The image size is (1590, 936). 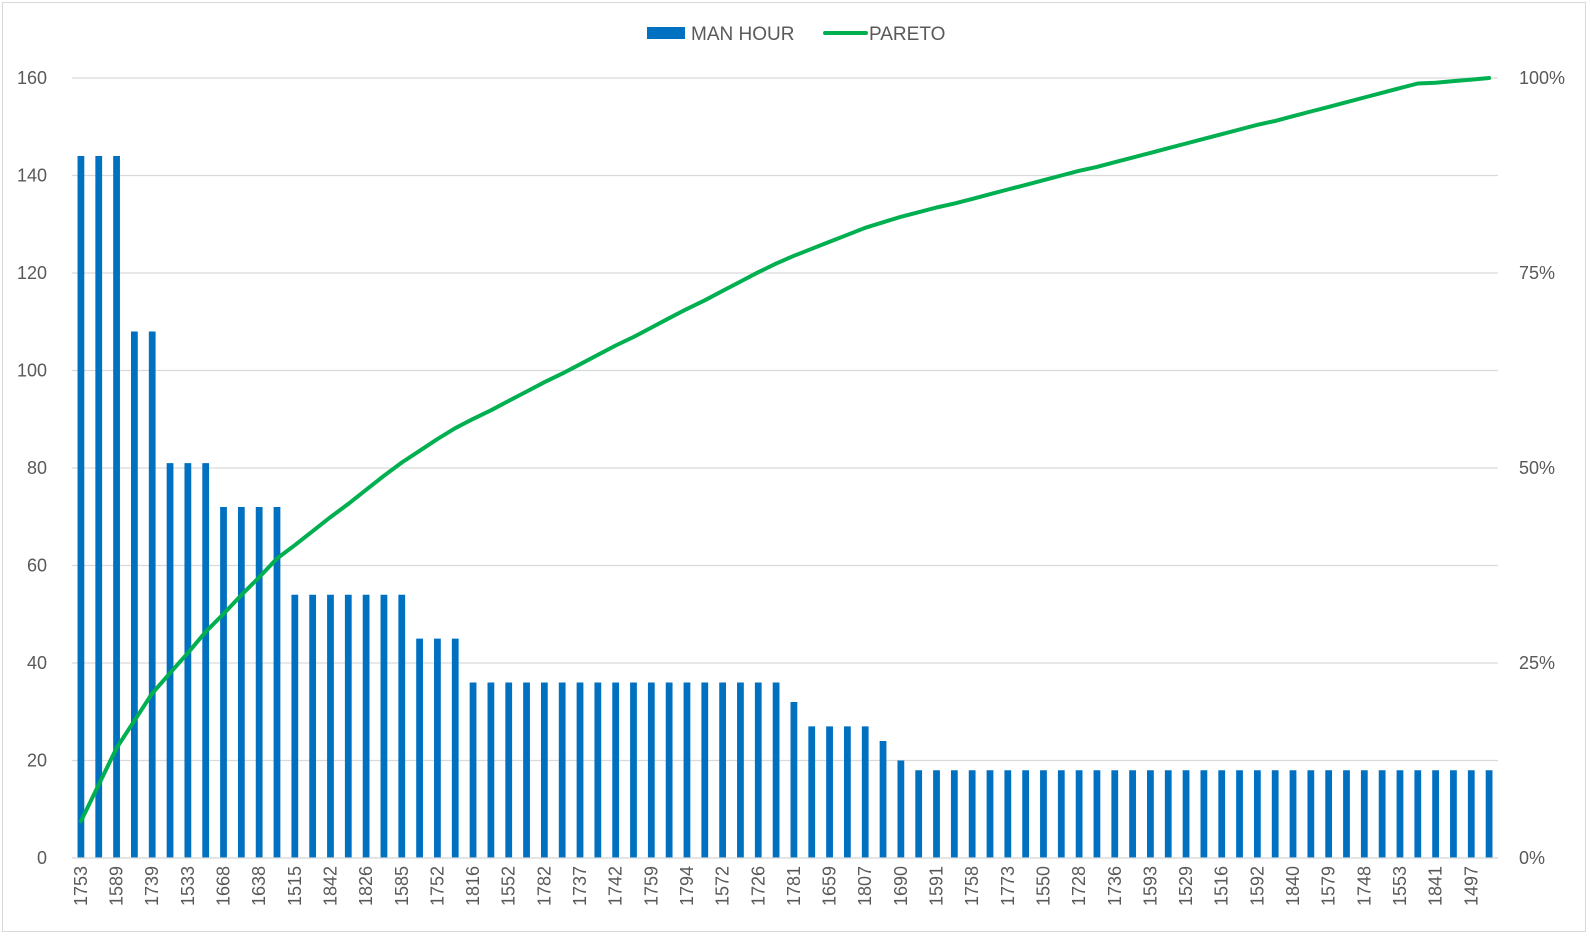 What do you see at coordinates (687, 886) in the screenshot?
I see `x-tick-label: 1794` at bounding box center [687, 886].